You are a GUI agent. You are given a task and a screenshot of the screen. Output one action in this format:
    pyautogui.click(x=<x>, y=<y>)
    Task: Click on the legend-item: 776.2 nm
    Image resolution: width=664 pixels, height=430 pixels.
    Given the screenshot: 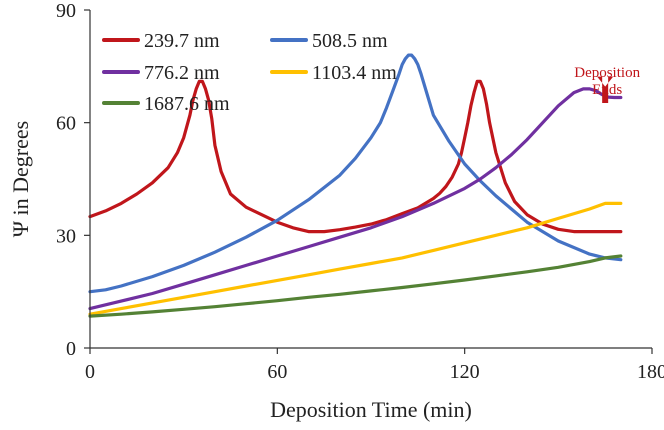 What is the action you would take?
    pyautogui.click(x=161, y=73)
    